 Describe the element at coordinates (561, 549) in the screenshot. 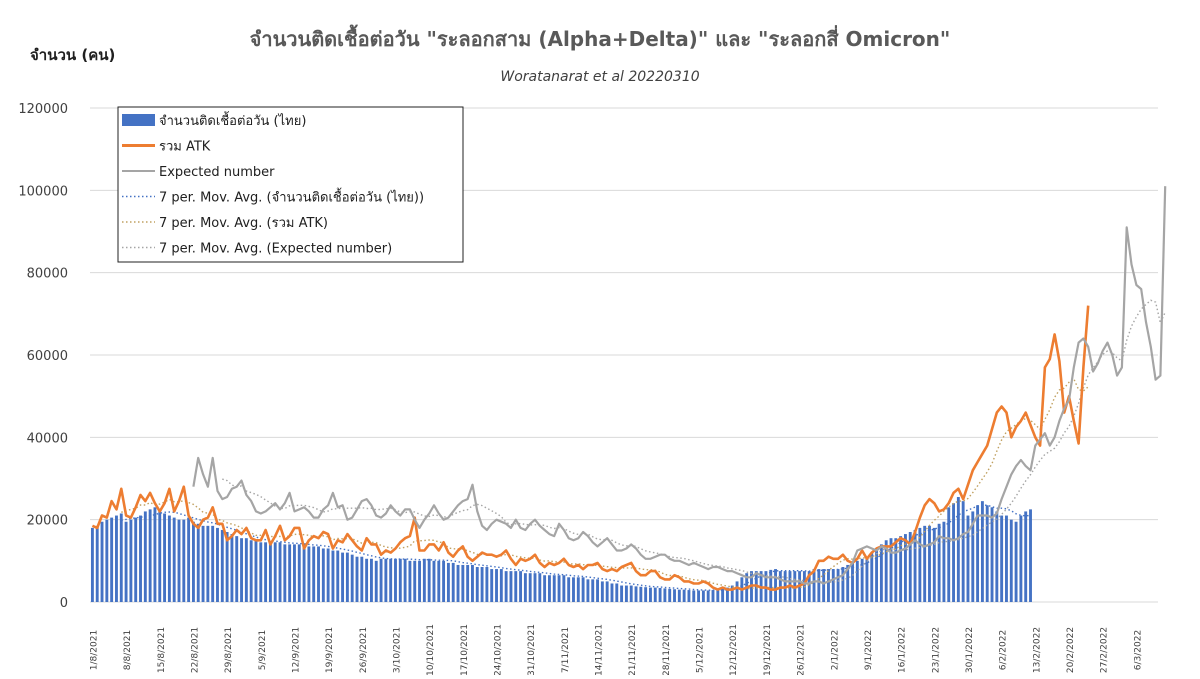

I see `bar-layer` at that location.